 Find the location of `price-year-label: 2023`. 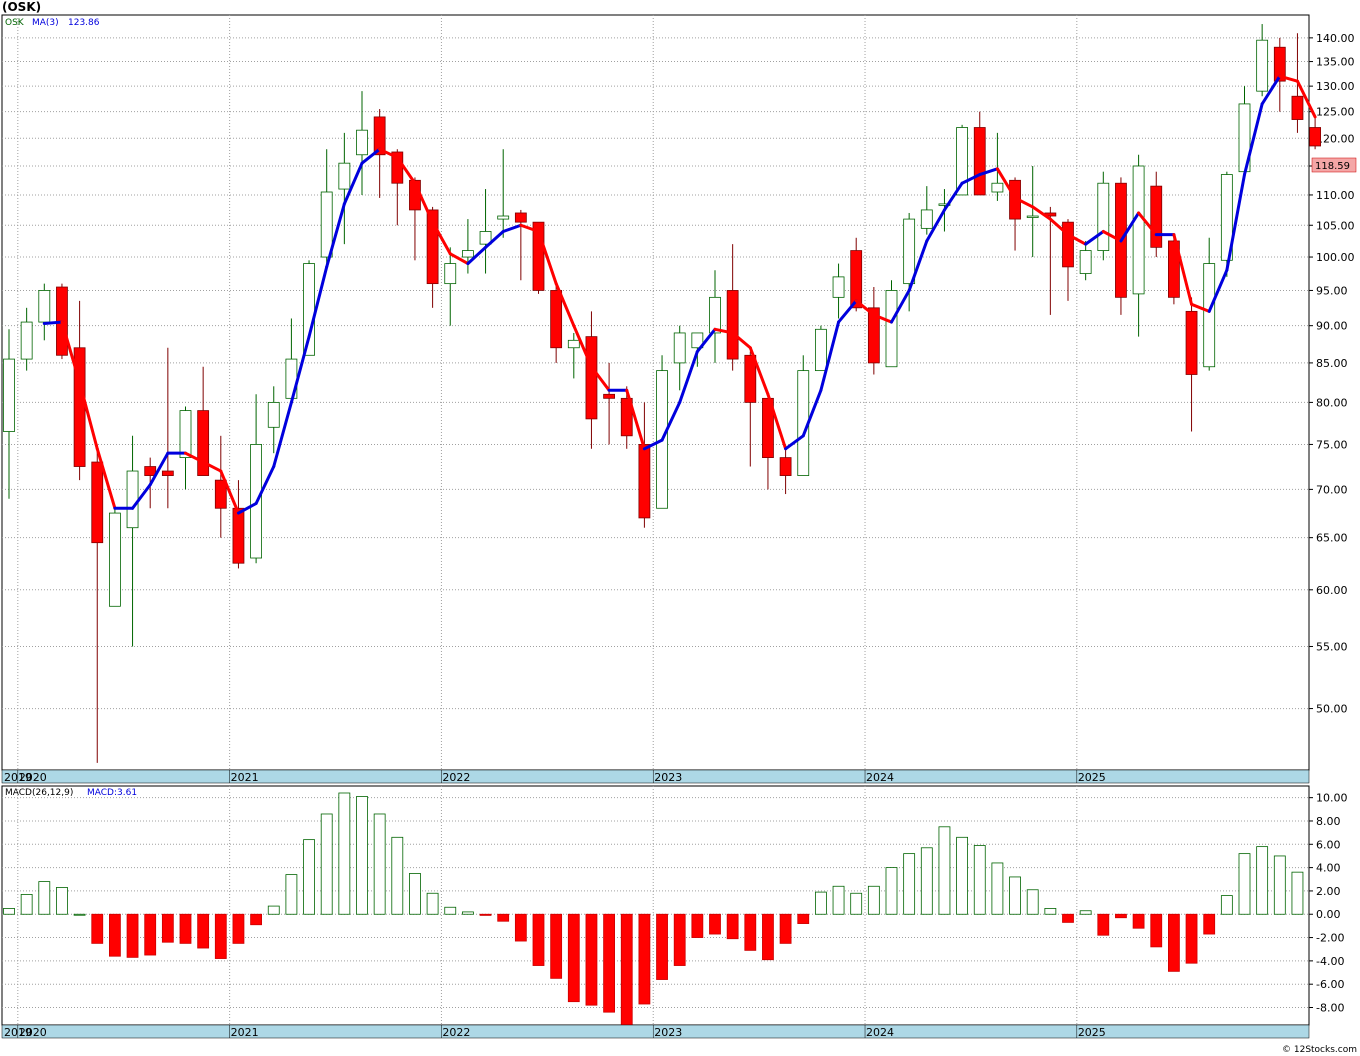

price-year-label: 2023 is located at coordinates (668, 777).